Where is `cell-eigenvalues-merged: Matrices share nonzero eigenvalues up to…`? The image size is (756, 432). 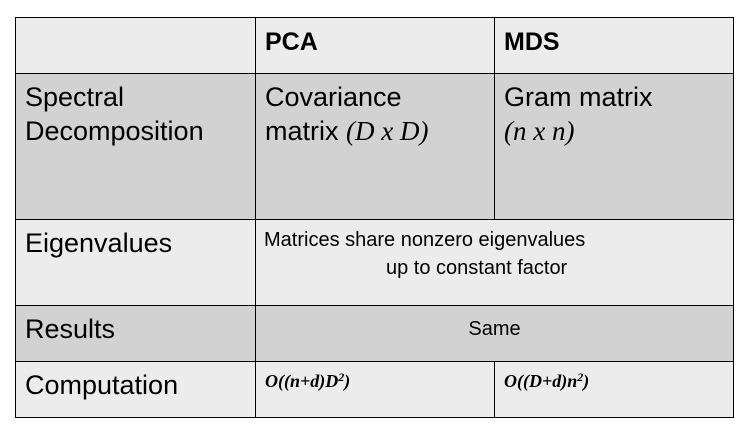
cell-eigenvalues-merged: Matrices share nonzero eigenvalues up to… is located at coordinates (494, 262).